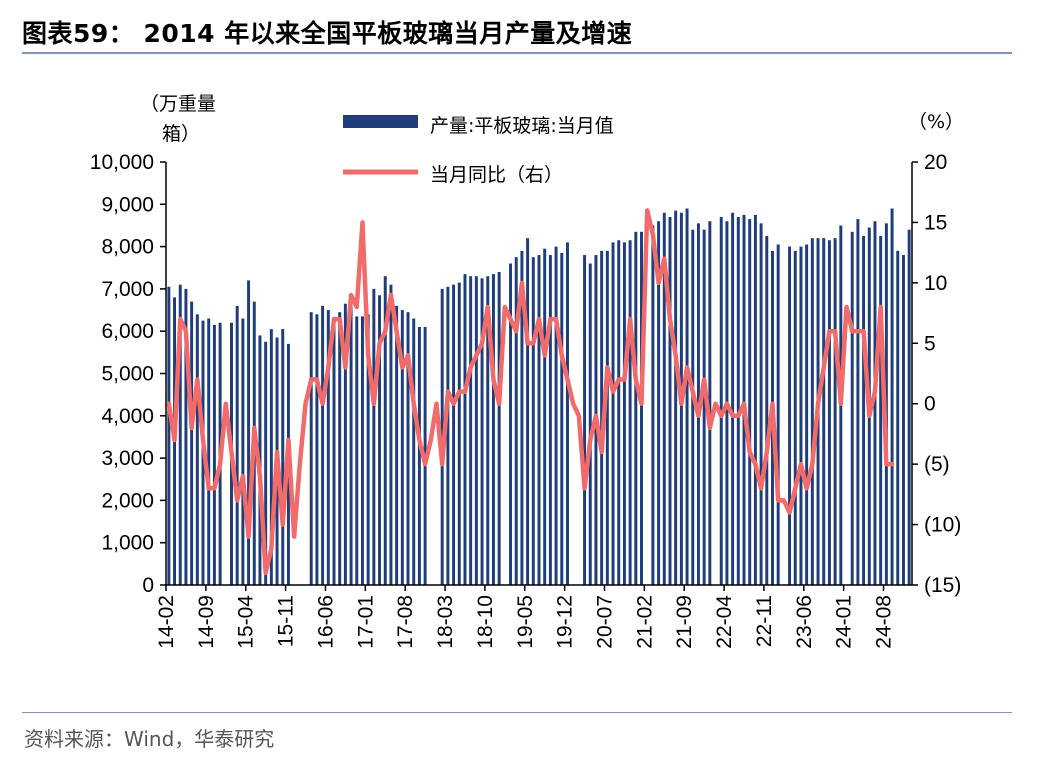 The image size is (1048, 760). I want to click on x-tick-label: 22-04, so click(724, 622).